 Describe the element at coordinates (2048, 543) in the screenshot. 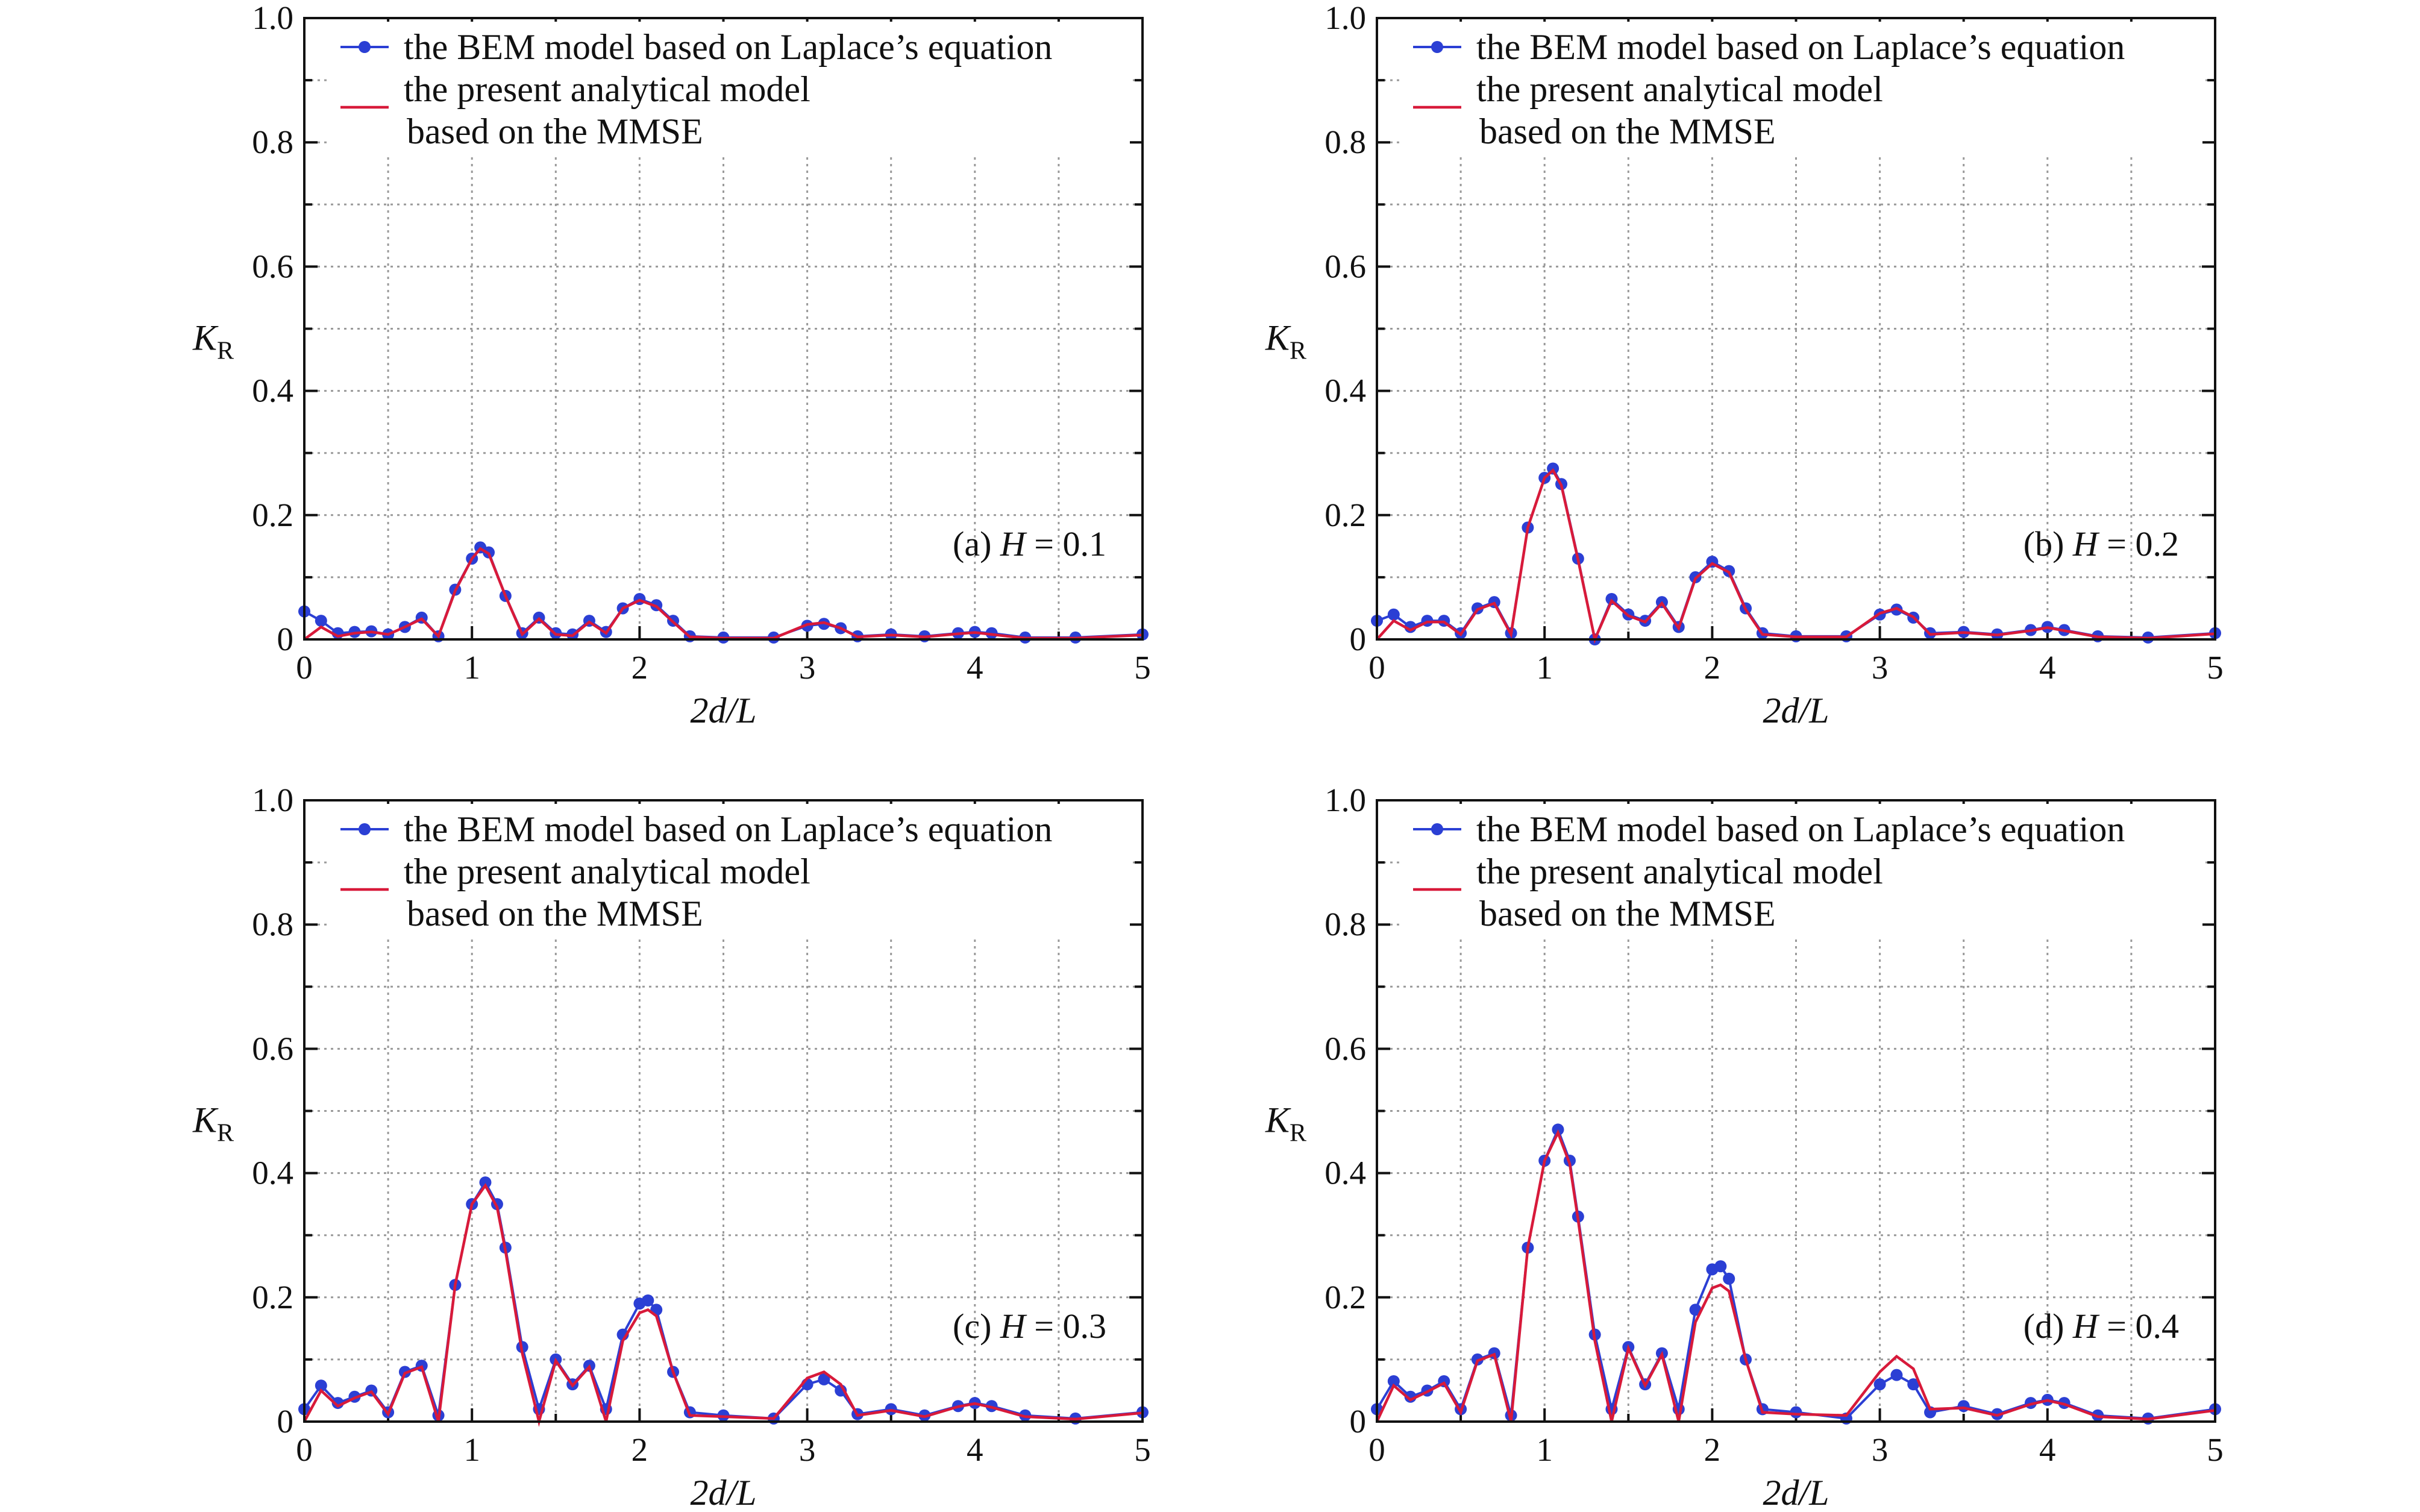

I see `panel-label-prefix: (b)` at that location.